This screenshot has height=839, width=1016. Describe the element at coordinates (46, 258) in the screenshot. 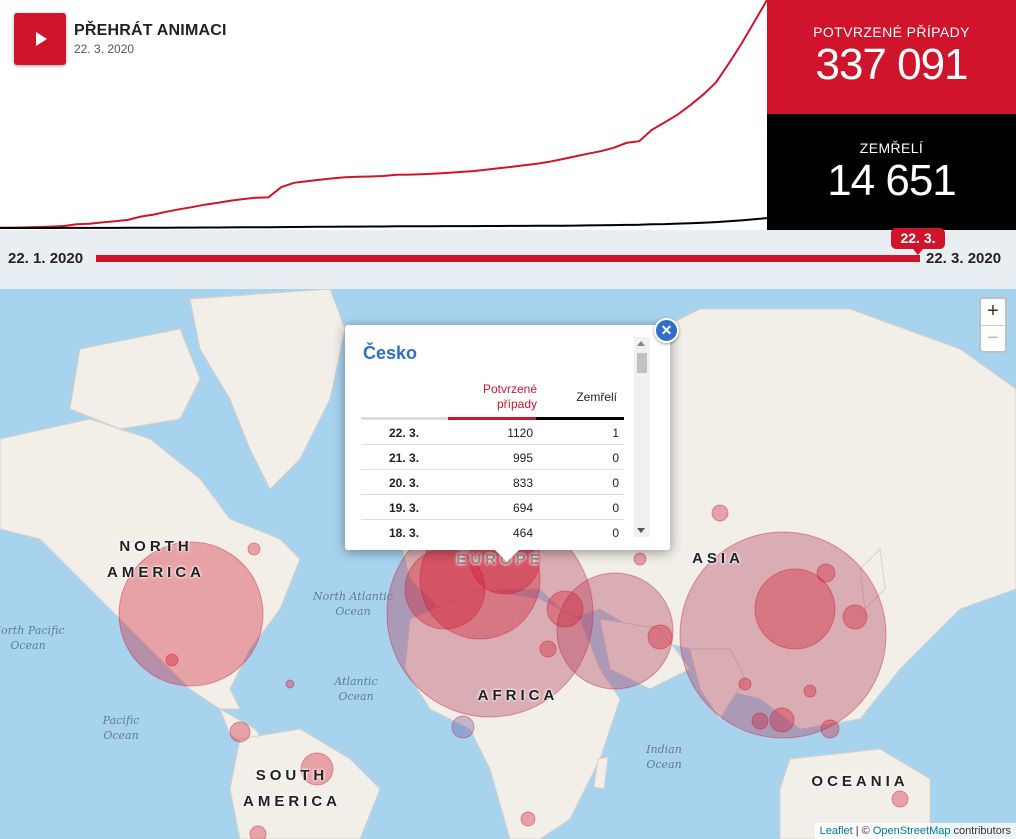

I see `timeline-start-date: 22. 1. 2020` at that location.